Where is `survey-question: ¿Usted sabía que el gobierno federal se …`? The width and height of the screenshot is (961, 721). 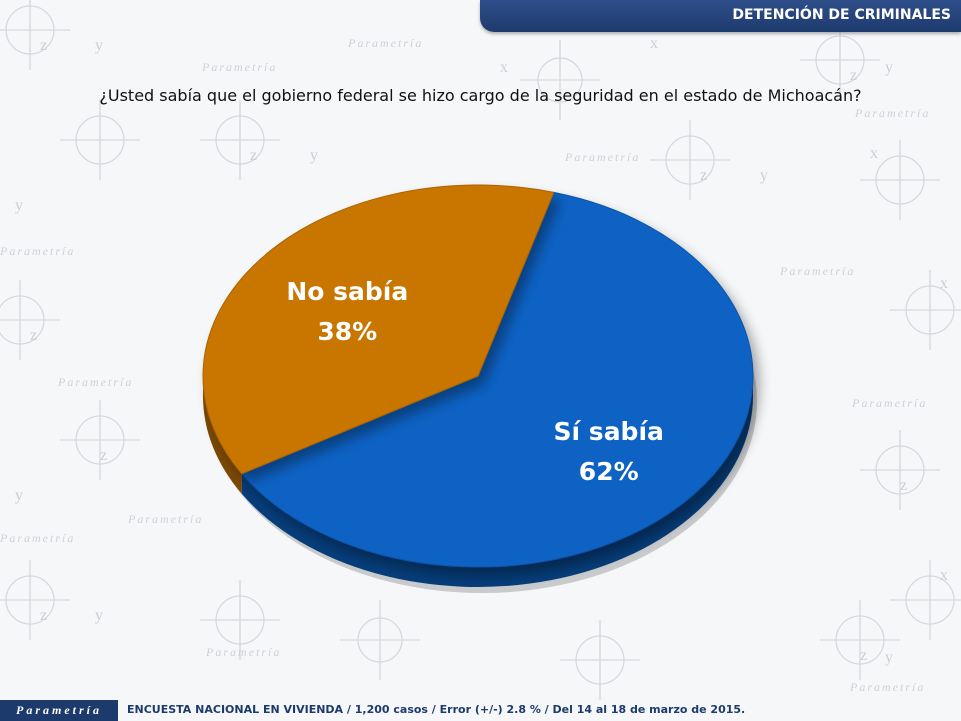 survey-question: ¿Usted sabía que el gobierno federal se … is located at coordinates (480, 95).